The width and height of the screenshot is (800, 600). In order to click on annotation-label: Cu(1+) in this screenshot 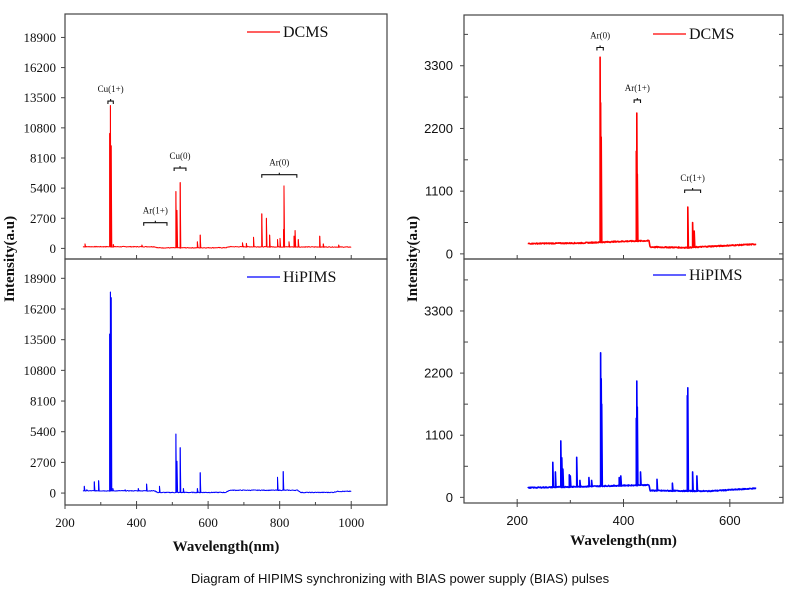, I will do `click(111, 89)`.